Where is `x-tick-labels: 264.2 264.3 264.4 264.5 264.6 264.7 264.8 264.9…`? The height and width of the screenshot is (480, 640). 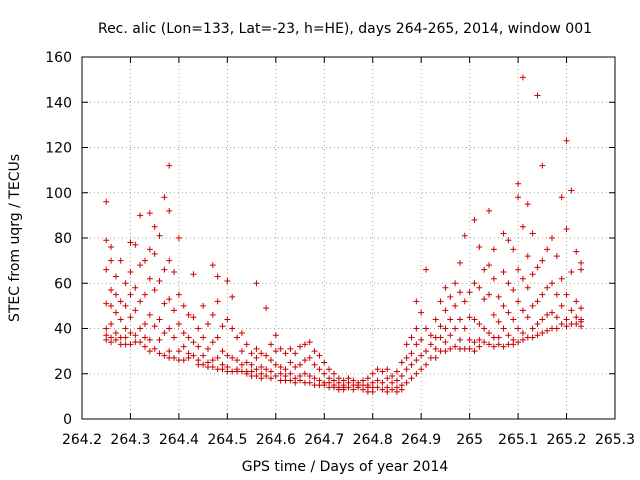 x-tick-labels: 264.2 264.3 264.4 264.5 264.6 264.7 264.8 264.9… is located at coordinates (348, 440).